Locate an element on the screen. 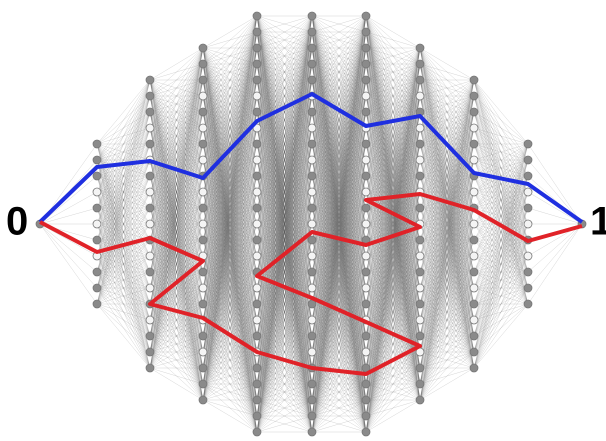  source-label: 0 is located at coordinates (17, 222).